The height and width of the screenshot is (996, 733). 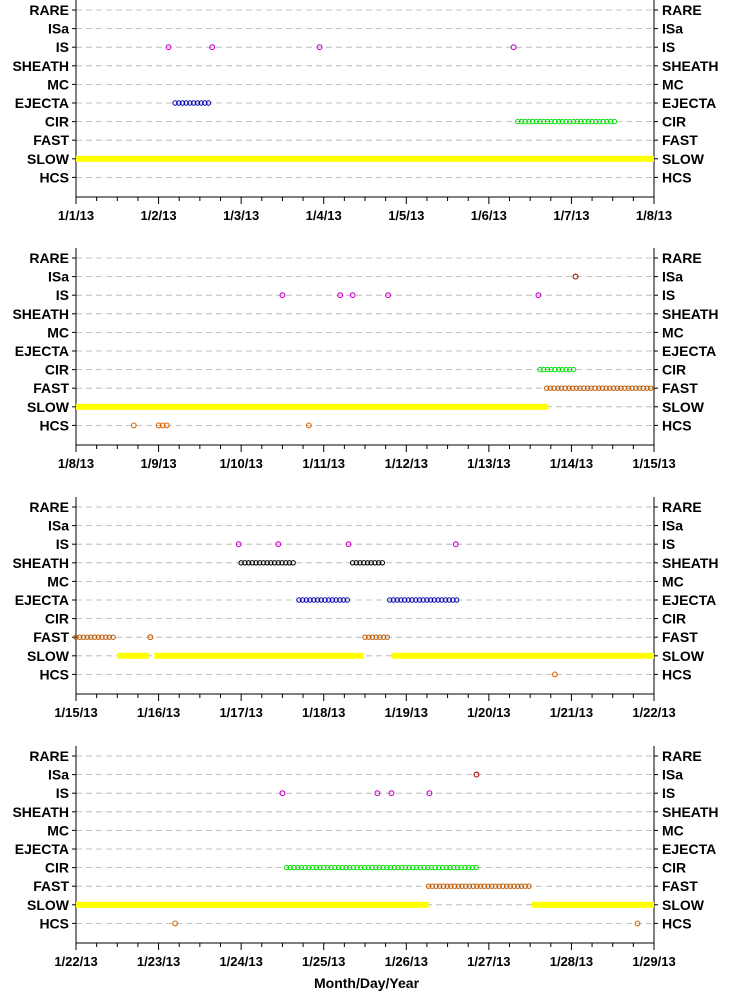 What do you see at coordinates (489, 215) in the screenshot?
I see `x-tick-label: 1/6/13` at bounding box center [489, 215].